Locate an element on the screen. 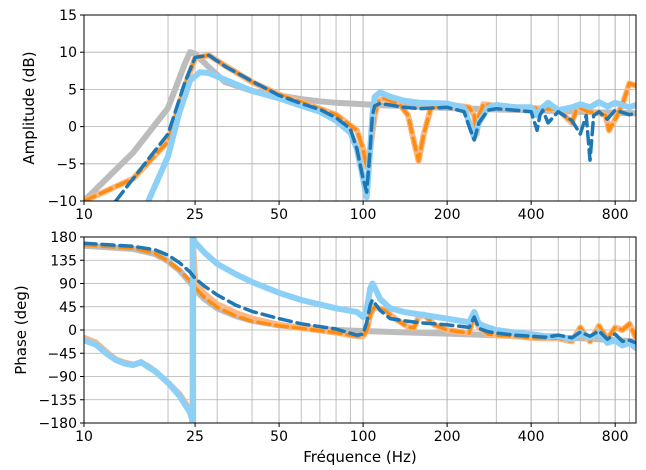 The height and width of the screenshot is (470, 646). y-tick-label: 5 is located at coordinates (72, 90).